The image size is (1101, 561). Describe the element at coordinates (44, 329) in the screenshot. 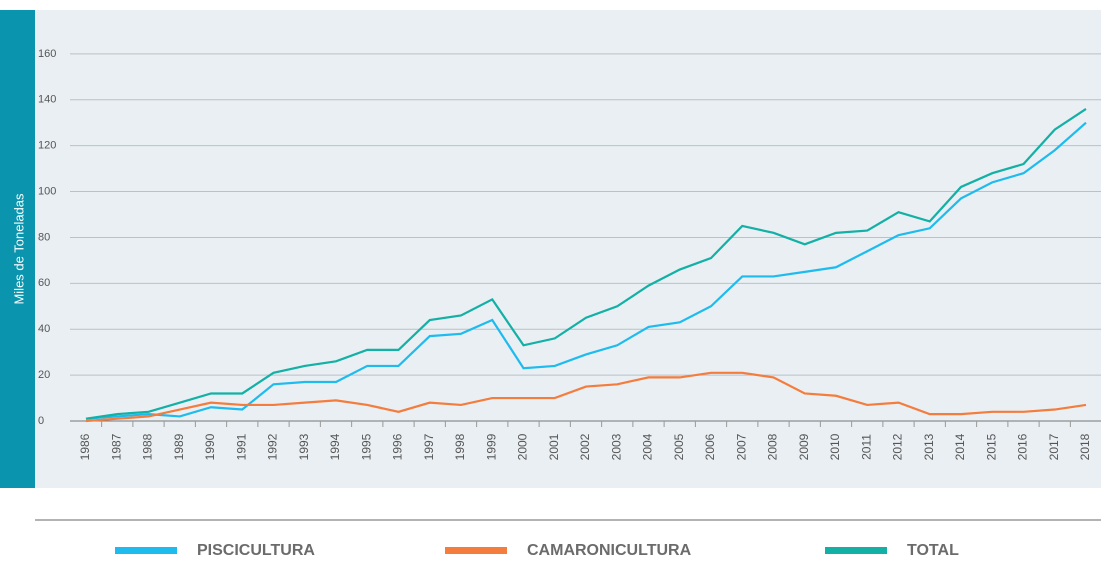

I see `y-tick-label: 40` at that location.